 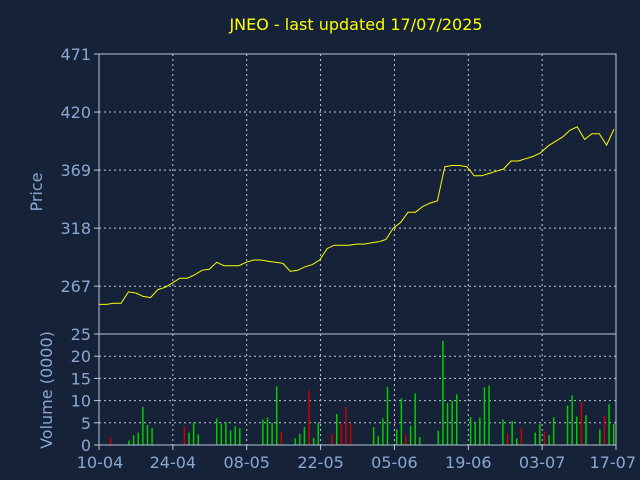 I want to click on x-tick-label: 03-07, so click(x=542, y=462).